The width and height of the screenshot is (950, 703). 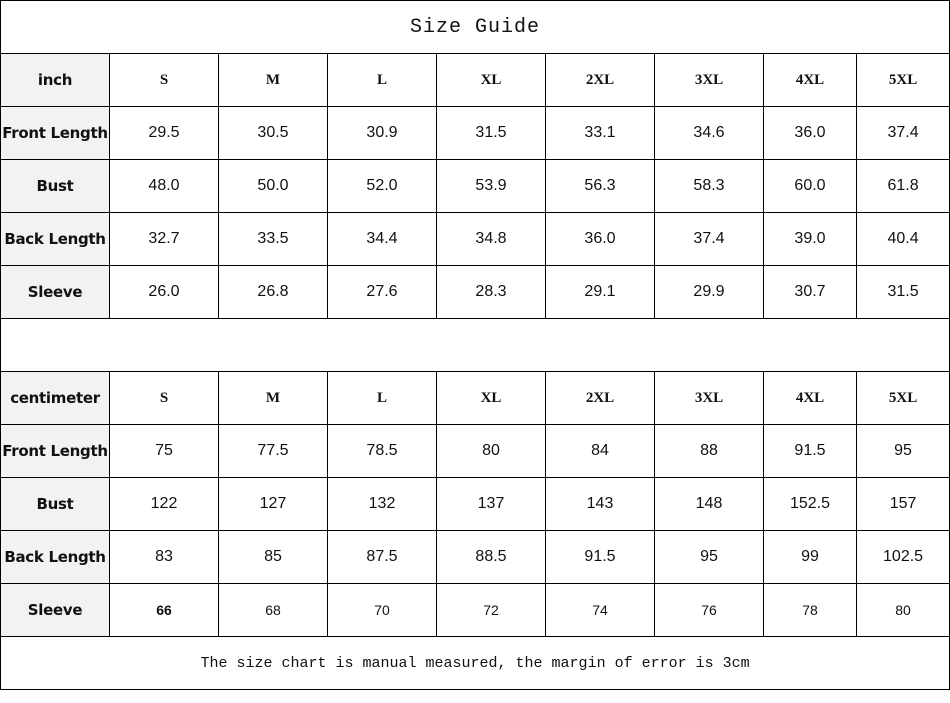 What do you see at coordinates (382, 239) in the screenshot?
I see `measurement-value: 34.4` at bounding box center [382, 239].